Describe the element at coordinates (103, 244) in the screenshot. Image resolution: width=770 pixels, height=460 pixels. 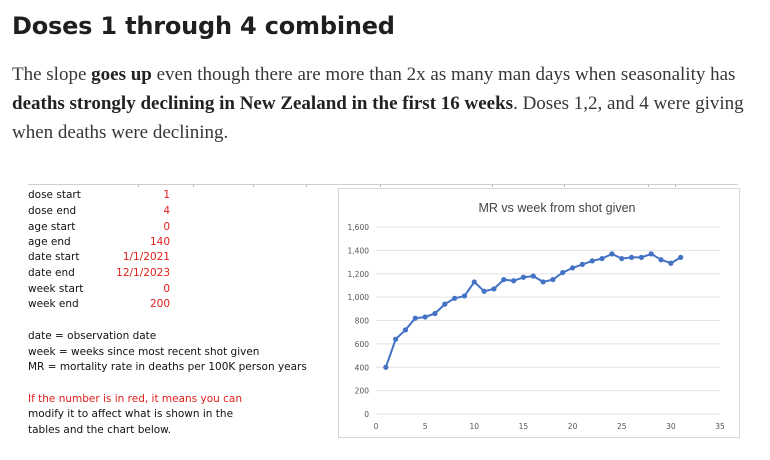
I see `param-row-age-end: age end 140` at that location.